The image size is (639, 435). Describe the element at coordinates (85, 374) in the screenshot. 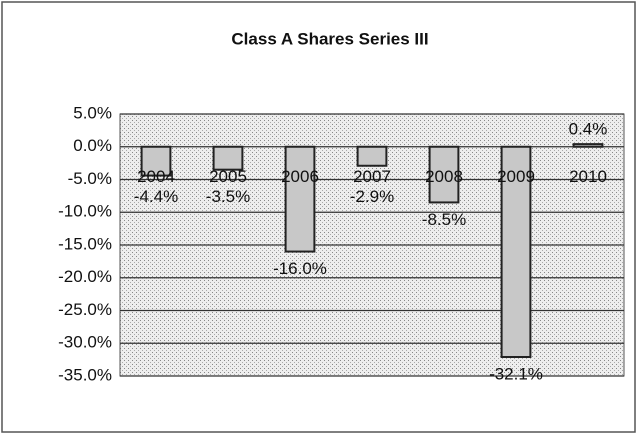

I see `y-tick-label: -35.0%` at that location.